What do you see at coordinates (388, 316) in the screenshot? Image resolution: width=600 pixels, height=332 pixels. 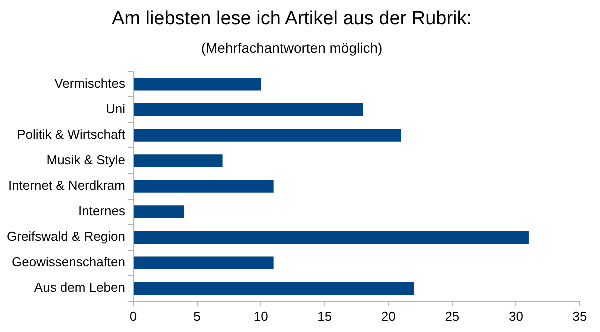 I see `x-tick-label: 20` at bounding box center [388, 316].